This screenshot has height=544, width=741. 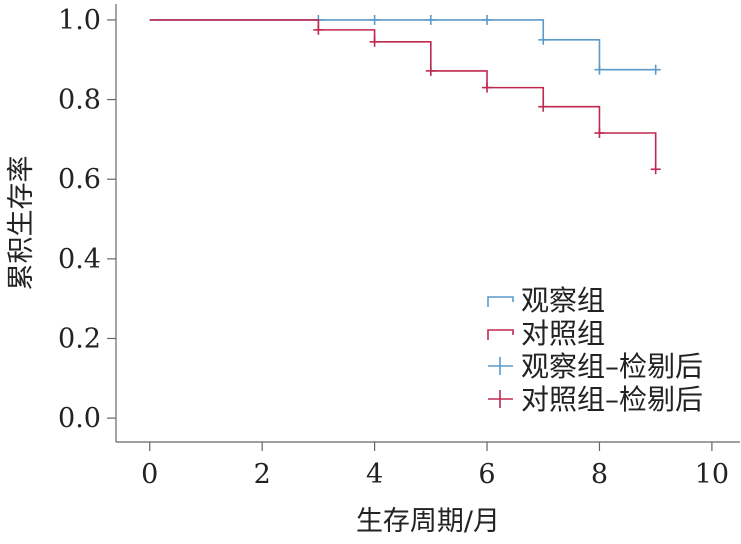 I want to click on legend-item: 对照组, so click(x=546, y=333).